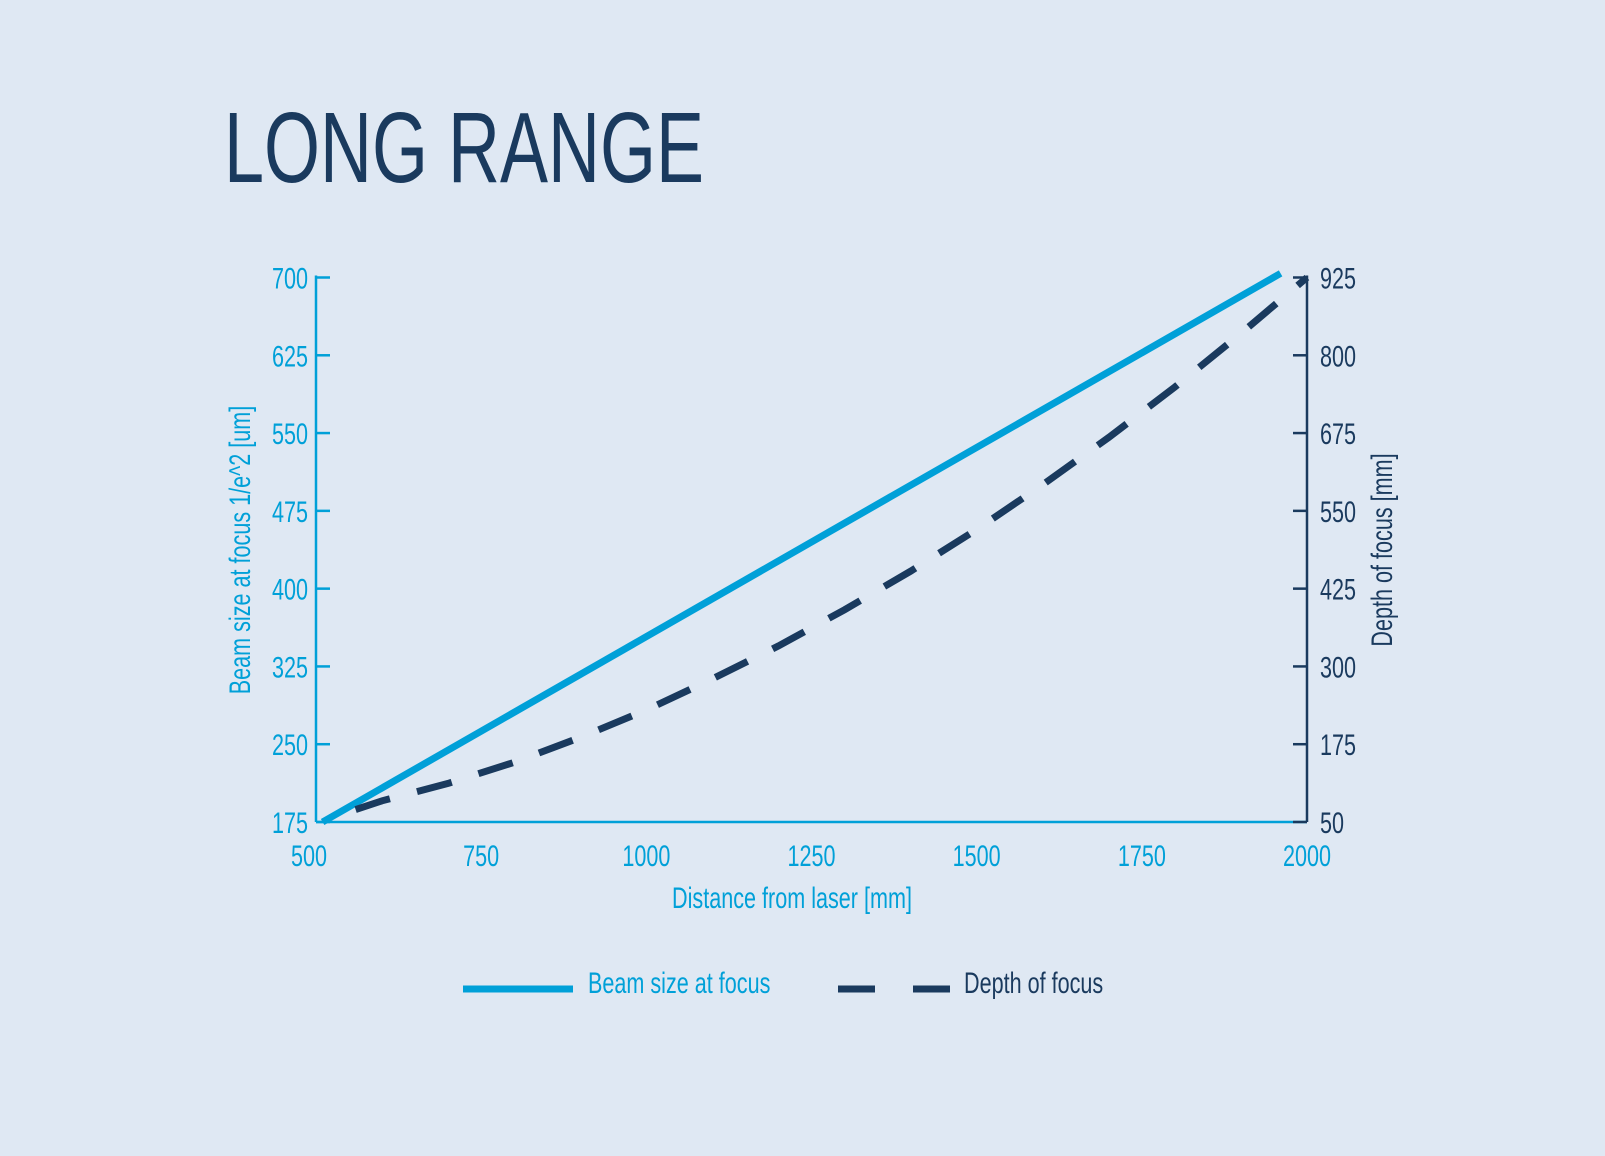 This screenshot has height=1156, width=1605. Describe the element at coordinates (1338, 511) in the screenshot. I see `y-right-tick-label: 550` at that location.